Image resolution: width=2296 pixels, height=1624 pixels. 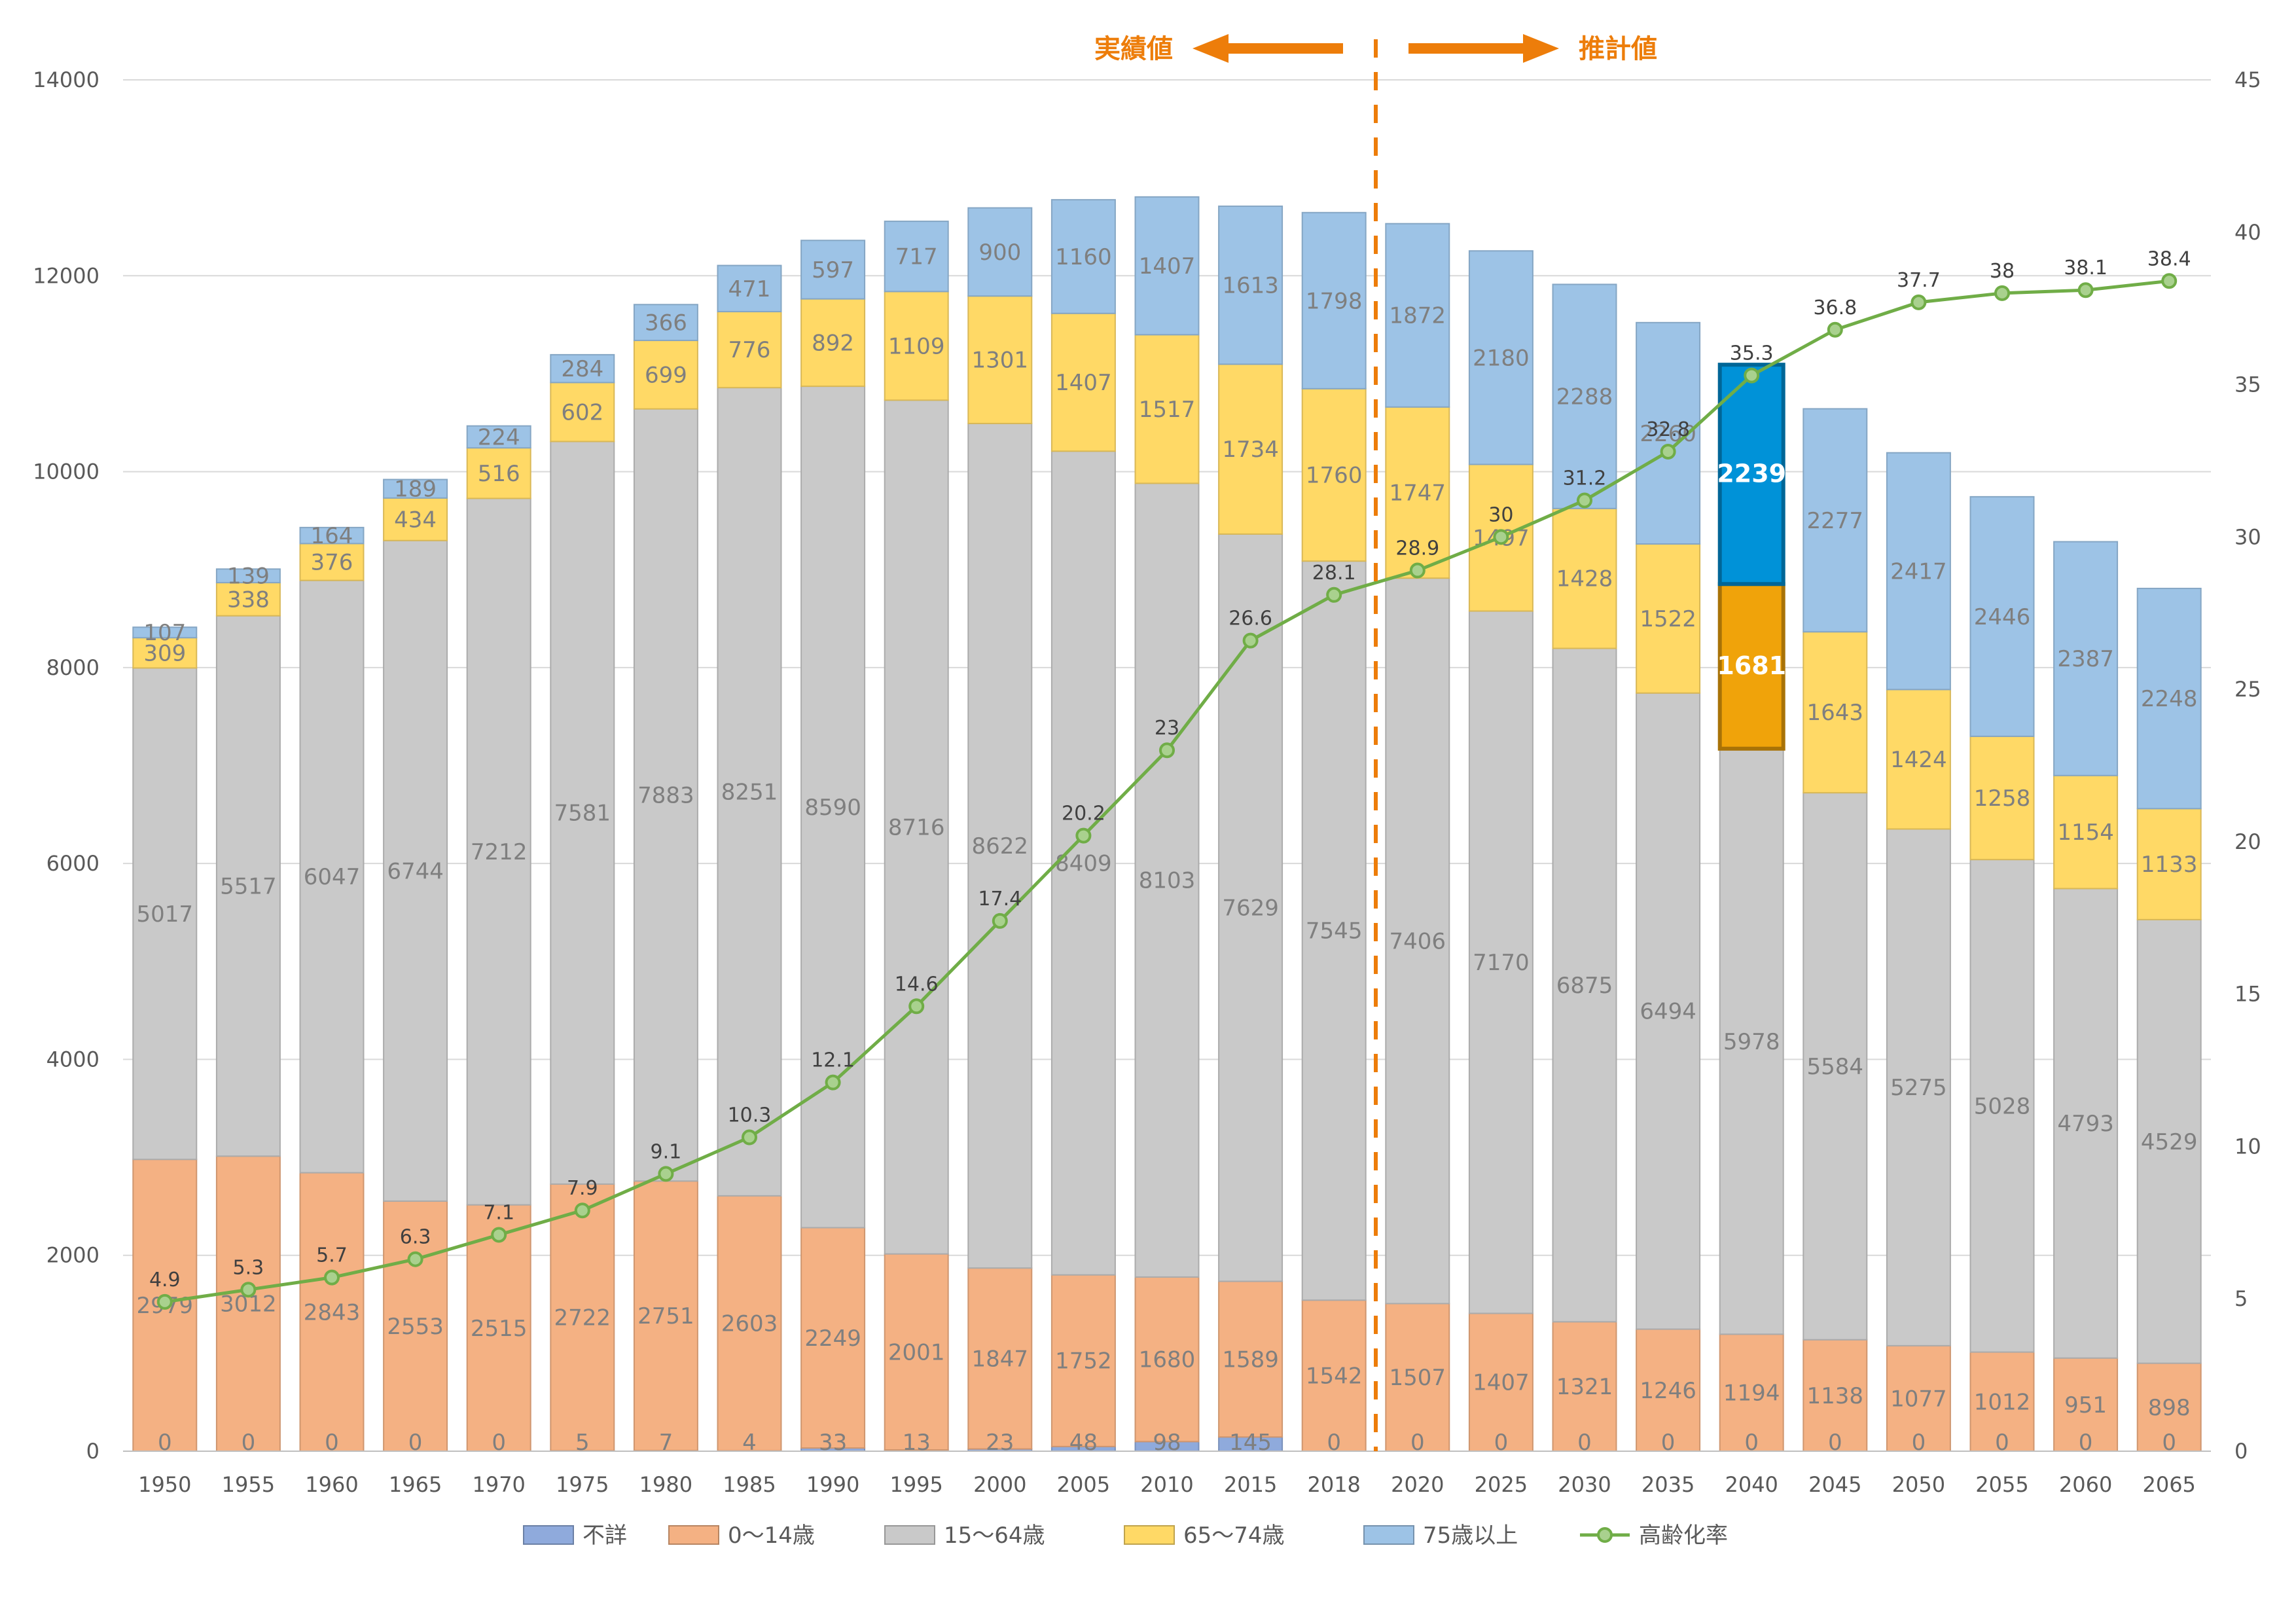 I want to click on data-label: 5584, so click(x=1835, y=1067).